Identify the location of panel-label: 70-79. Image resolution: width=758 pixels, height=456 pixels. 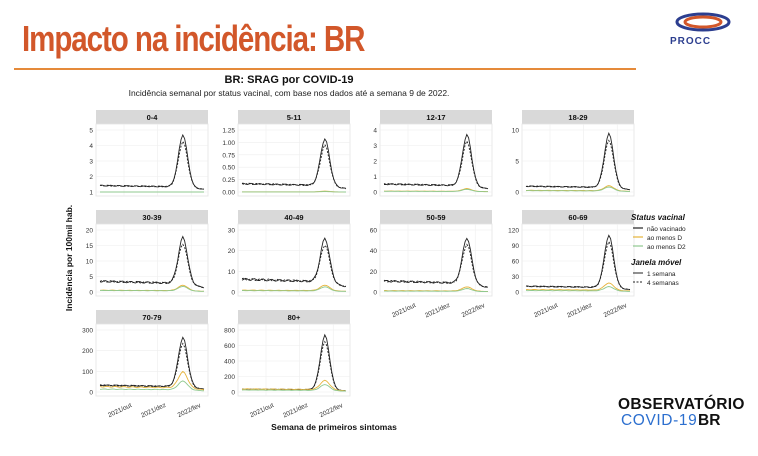
(151, 317).